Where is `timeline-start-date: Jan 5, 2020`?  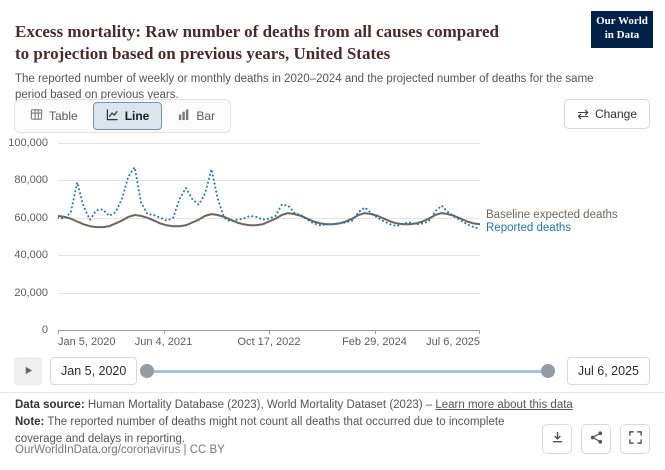
timeline-start-date: Jan 5, 2020 is located at coordinates (94, 371).